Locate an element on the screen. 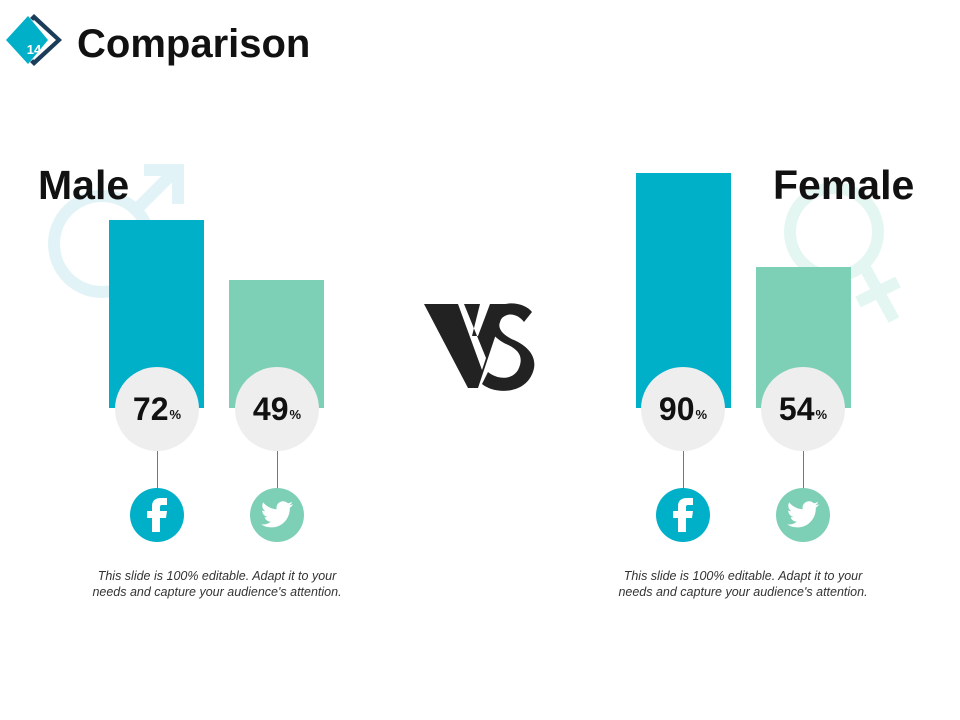  slide-title: Comparison is located at coordinates (194, 44).